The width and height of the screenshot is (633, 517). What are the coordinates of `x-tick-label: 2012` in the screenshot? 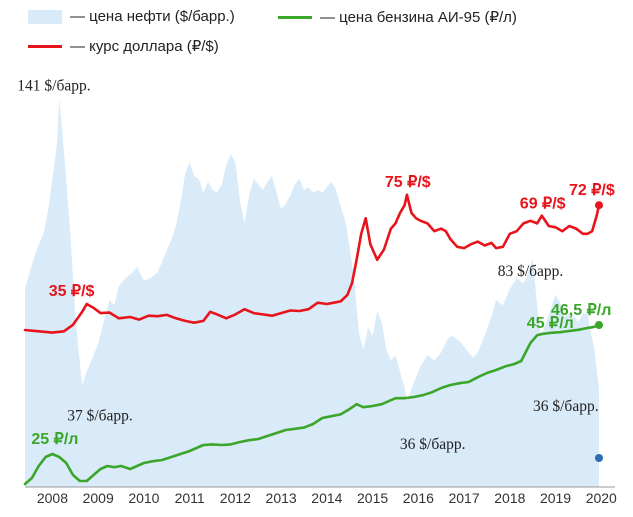 It's located at (235, 498).